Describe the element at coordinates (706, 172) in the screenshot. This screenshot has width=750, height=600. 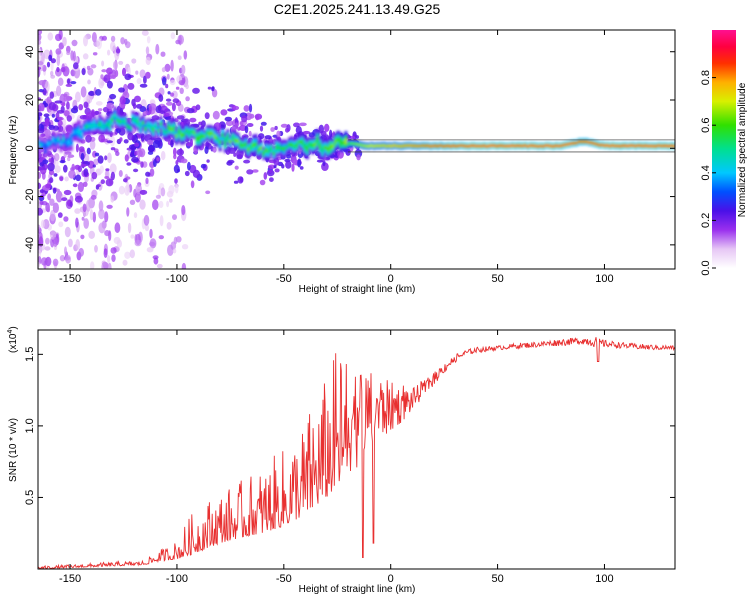
I see `colorbar-tick-label: 0.4` at that location.